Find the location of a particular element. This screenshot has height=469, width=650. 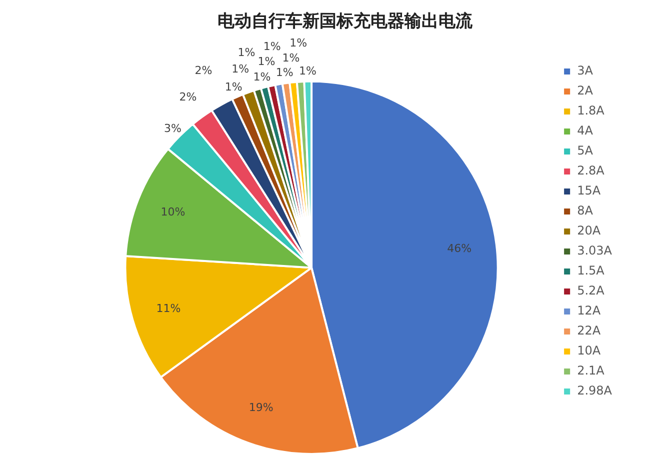

data-label: 11% is located at coordinates (168, 309).